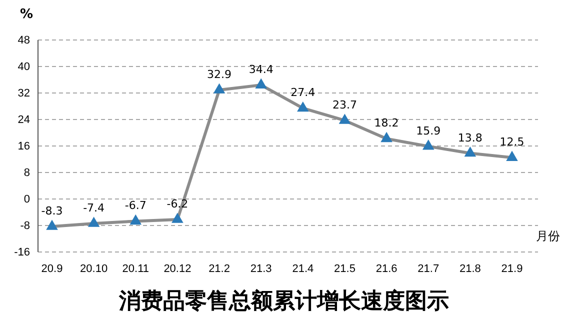 This screenshot has height=320, width=568. I want to click on y-tick-label: -16, so click(22, 252).